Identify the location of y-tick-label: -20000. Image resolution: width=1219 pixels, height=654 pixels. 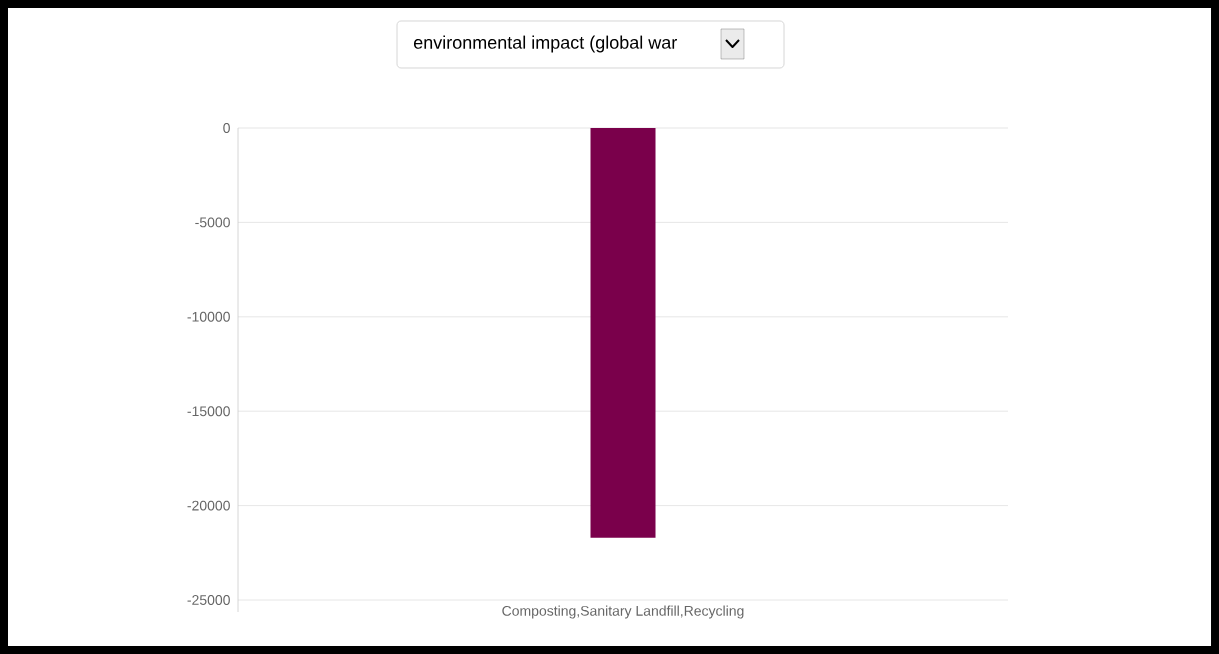
(208, 505).